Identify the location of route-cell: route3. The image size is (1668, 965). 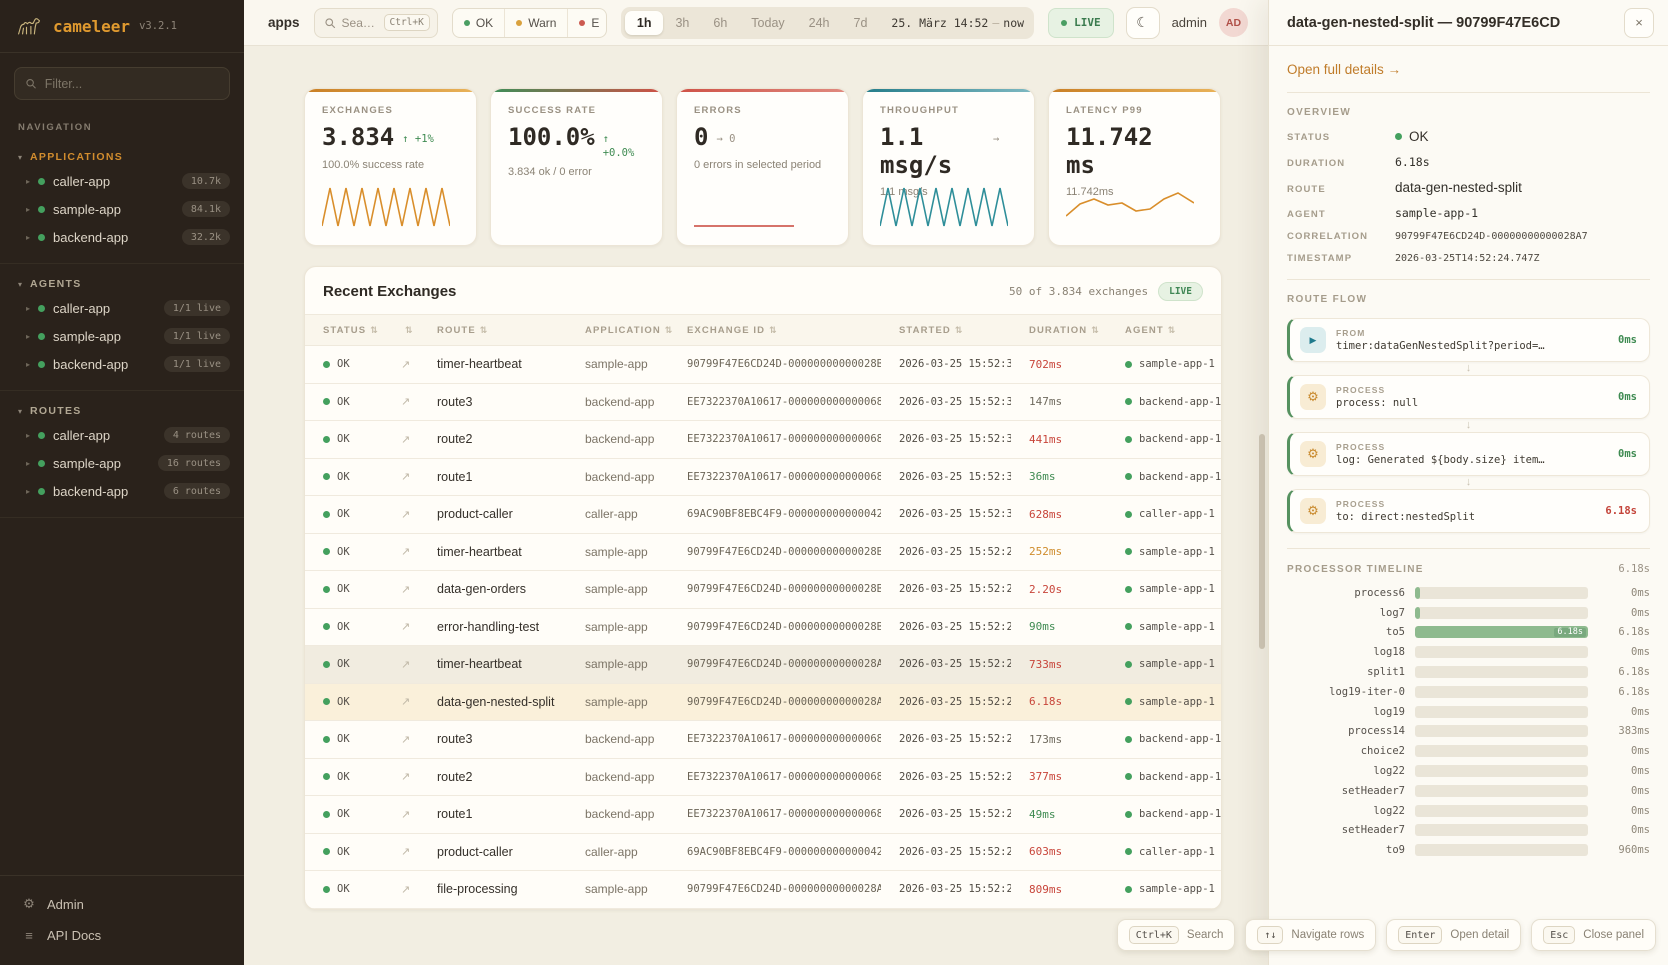
(455, 739).